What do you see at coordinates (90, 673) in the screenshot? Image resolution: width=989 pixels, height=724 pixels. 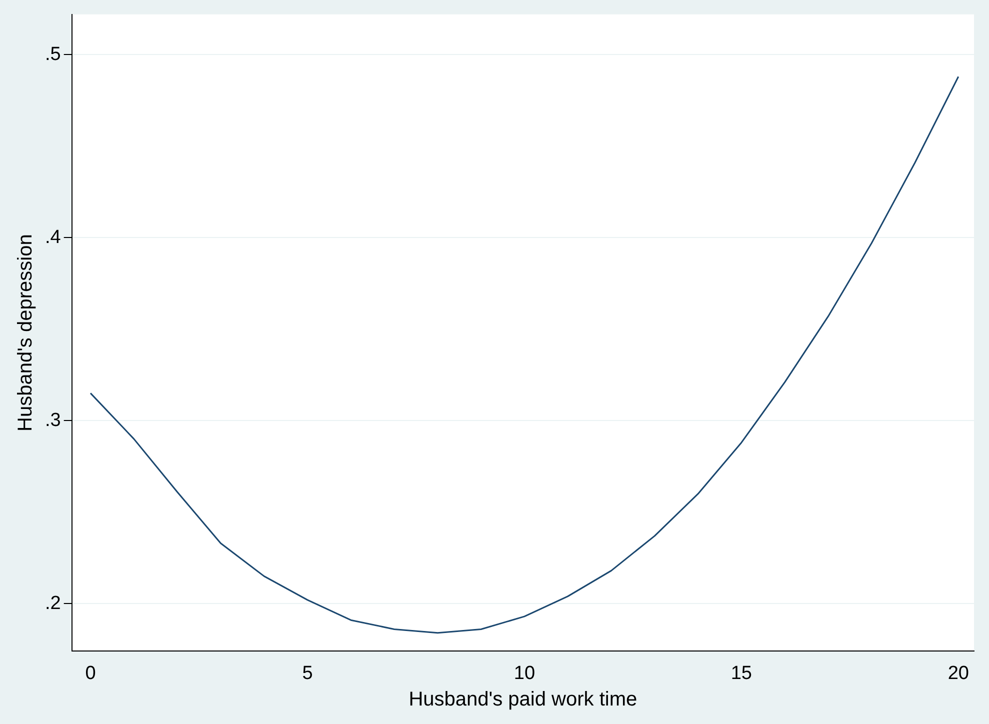 I see `x-tick-label: 0` at bounding box center [90, 673].